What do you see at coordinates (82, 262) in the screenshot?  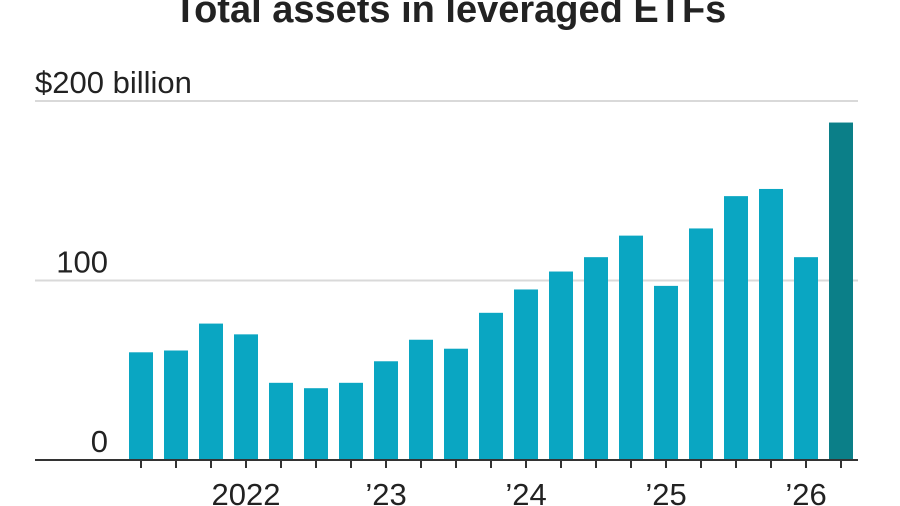 I see `y-tick-label: 100` at bounding box center [82, 262].